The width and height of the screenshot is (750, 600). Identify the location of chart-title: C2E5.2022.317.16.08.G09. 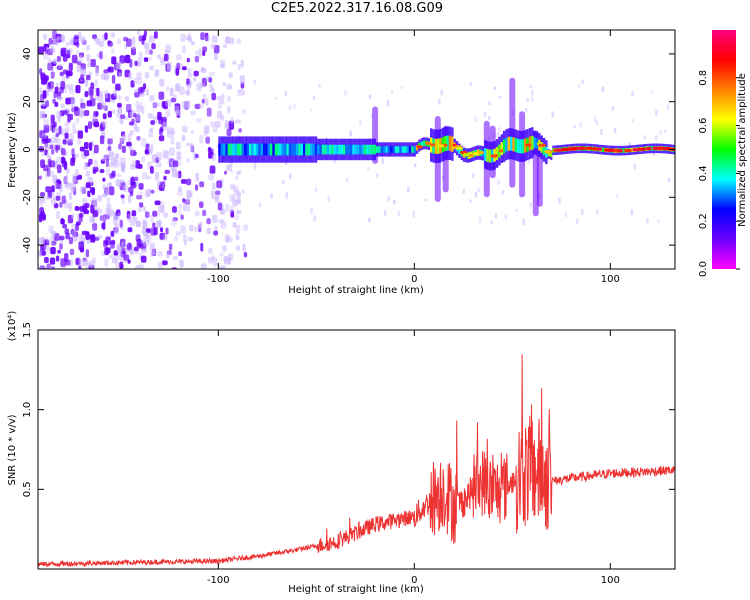
(357, 8).